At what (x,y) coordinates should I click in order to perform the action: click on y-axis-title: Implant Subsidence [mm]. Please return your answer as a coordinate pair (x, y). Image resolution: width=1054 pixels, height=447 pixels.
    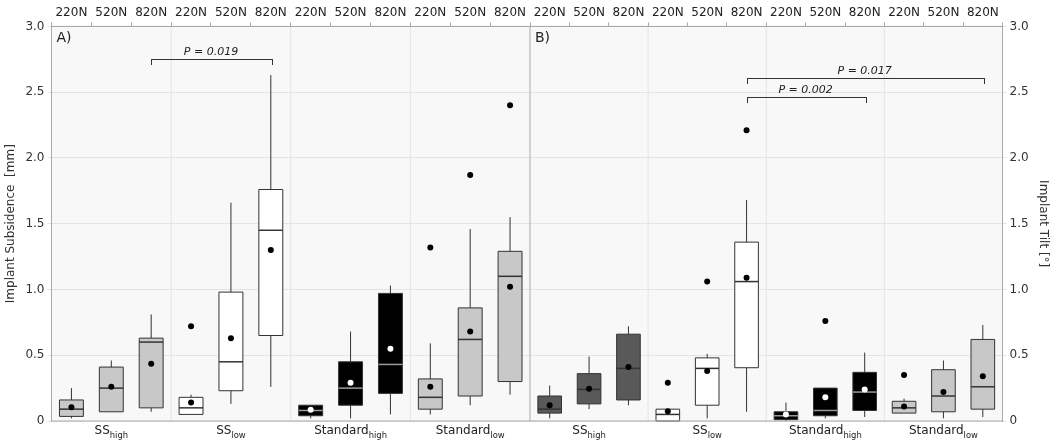
    Looking at the image, I should click on (10, 224).